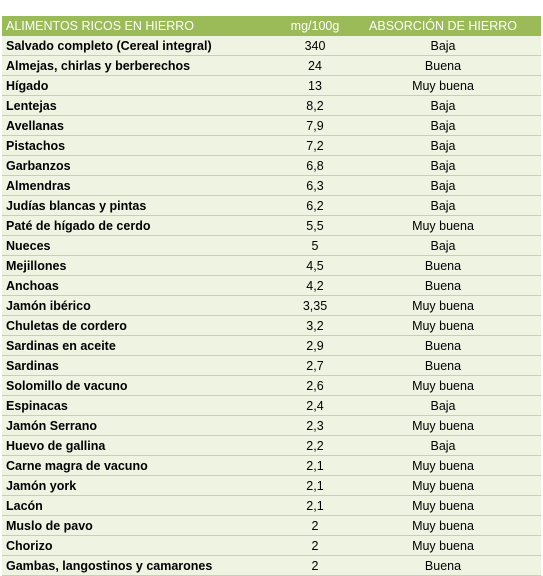 This screenshot has height=576, width=543. I want to click on table-cell: Lentejas, so click(143, 105).